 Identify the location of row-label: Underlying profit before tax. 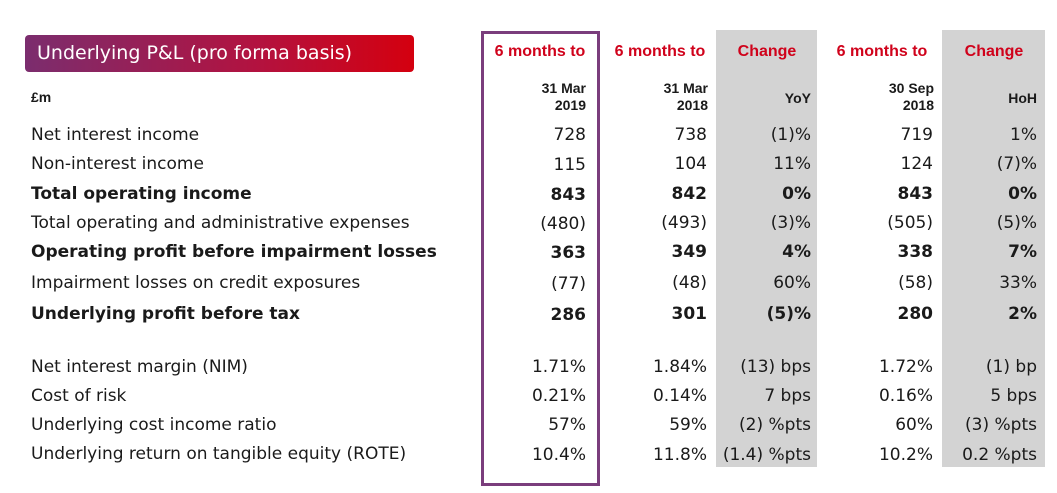
(165, 314).